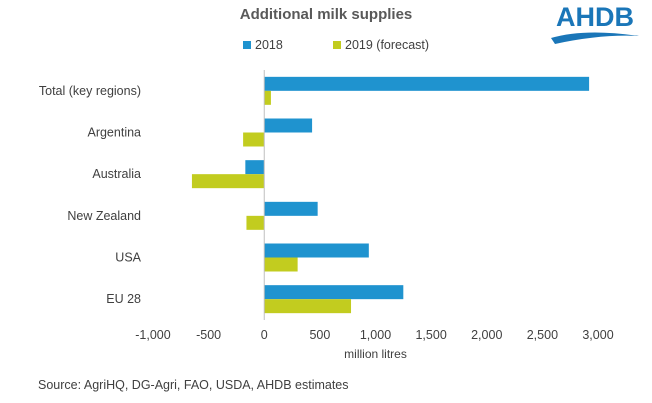 This screenshot has height=403, width=652. What do you see at coordinates (387, 45) in the screenshot?
I see `legend-label-2019-forecast: 2019 (forecast)` at bounding box center [387, 45].